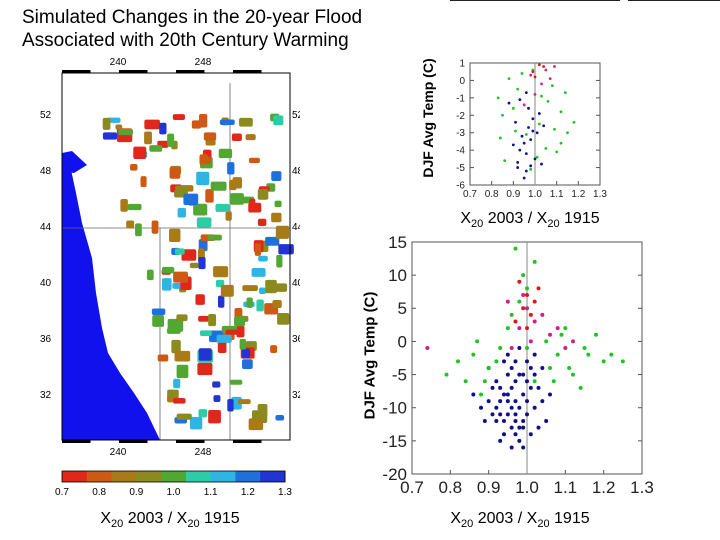  Describe the element at coordinates (46, 171) in the screenshot. I see `lat-tick-label: 48` at that location.